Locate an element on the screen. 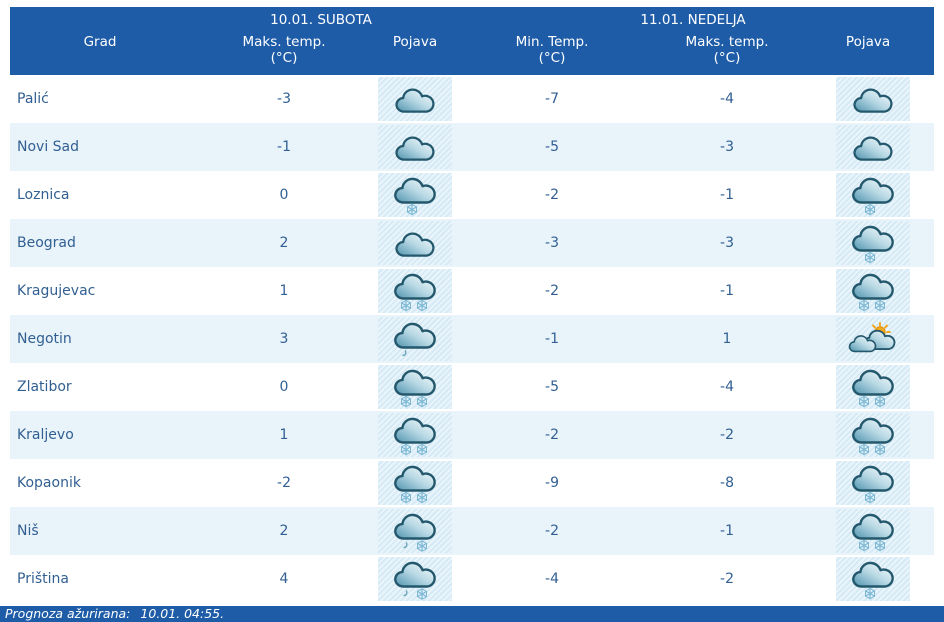 The image size is (944, 622). city-cell: Loznica is located at coordinates (100, 195).